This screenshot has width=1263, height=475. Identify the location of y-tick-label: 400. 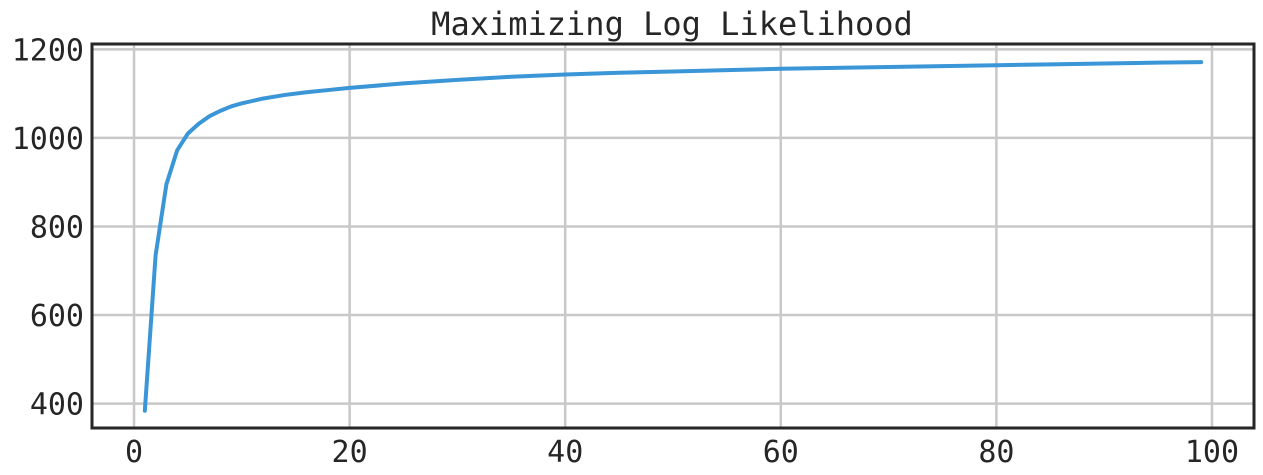
(57, 405).